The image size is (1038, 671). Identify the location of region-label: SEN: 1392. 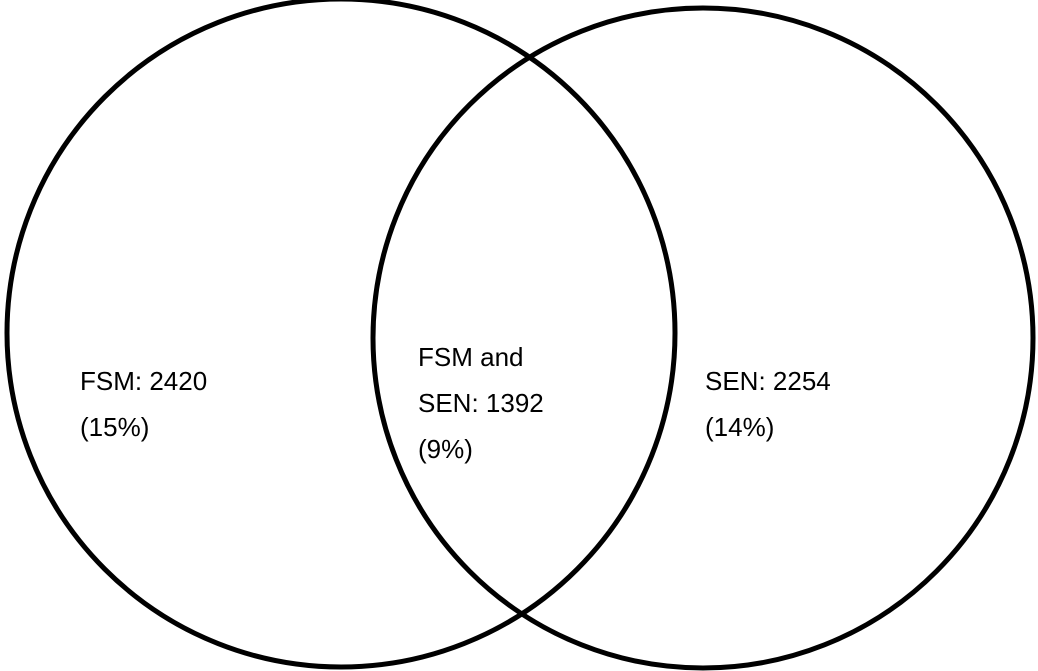
(481, 403).